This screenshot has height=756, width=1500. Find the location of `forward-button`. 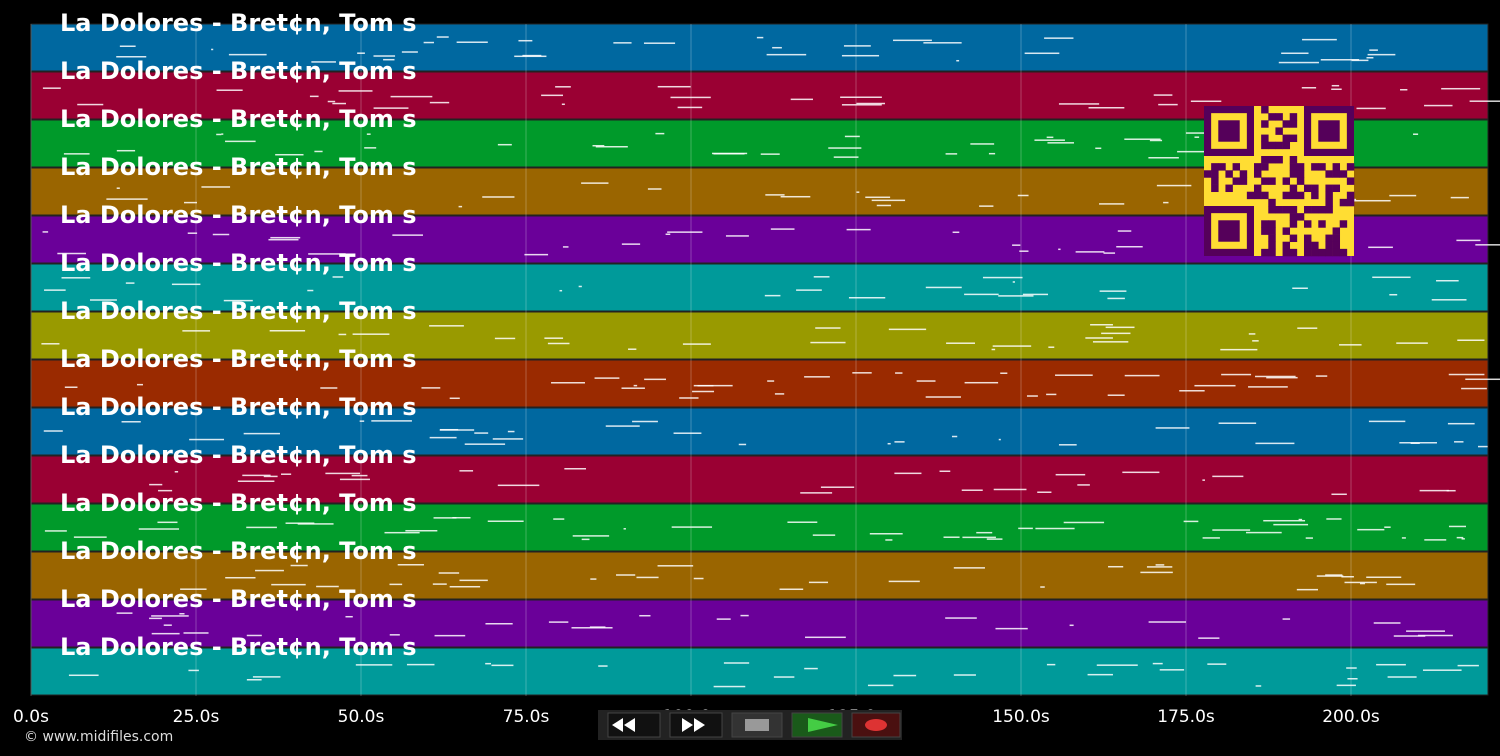

forward-button is located at coordinates (696, 725).